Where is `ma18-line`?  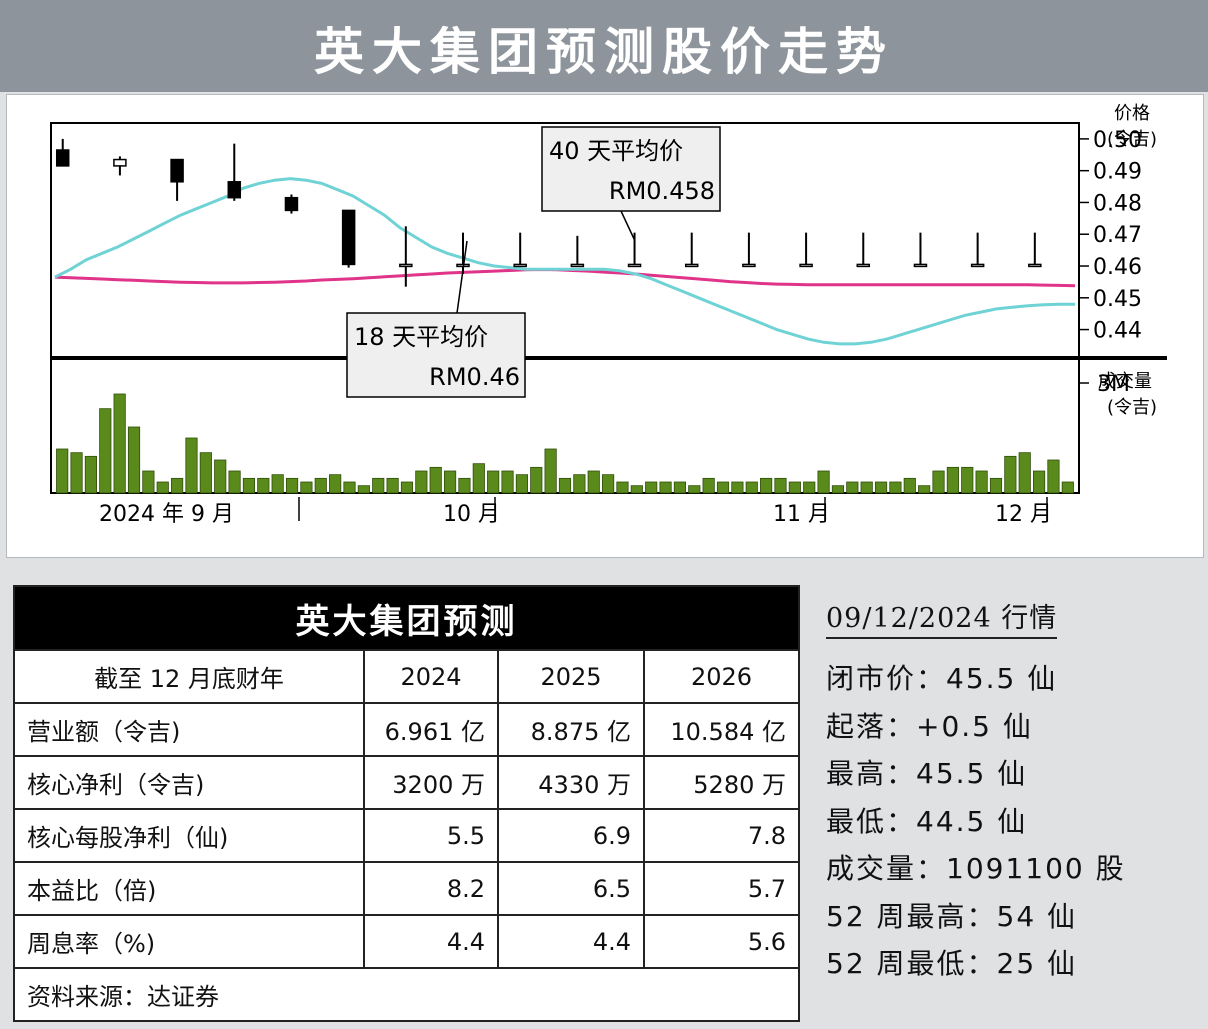 ma18-line is located at coordinates (564, 261).